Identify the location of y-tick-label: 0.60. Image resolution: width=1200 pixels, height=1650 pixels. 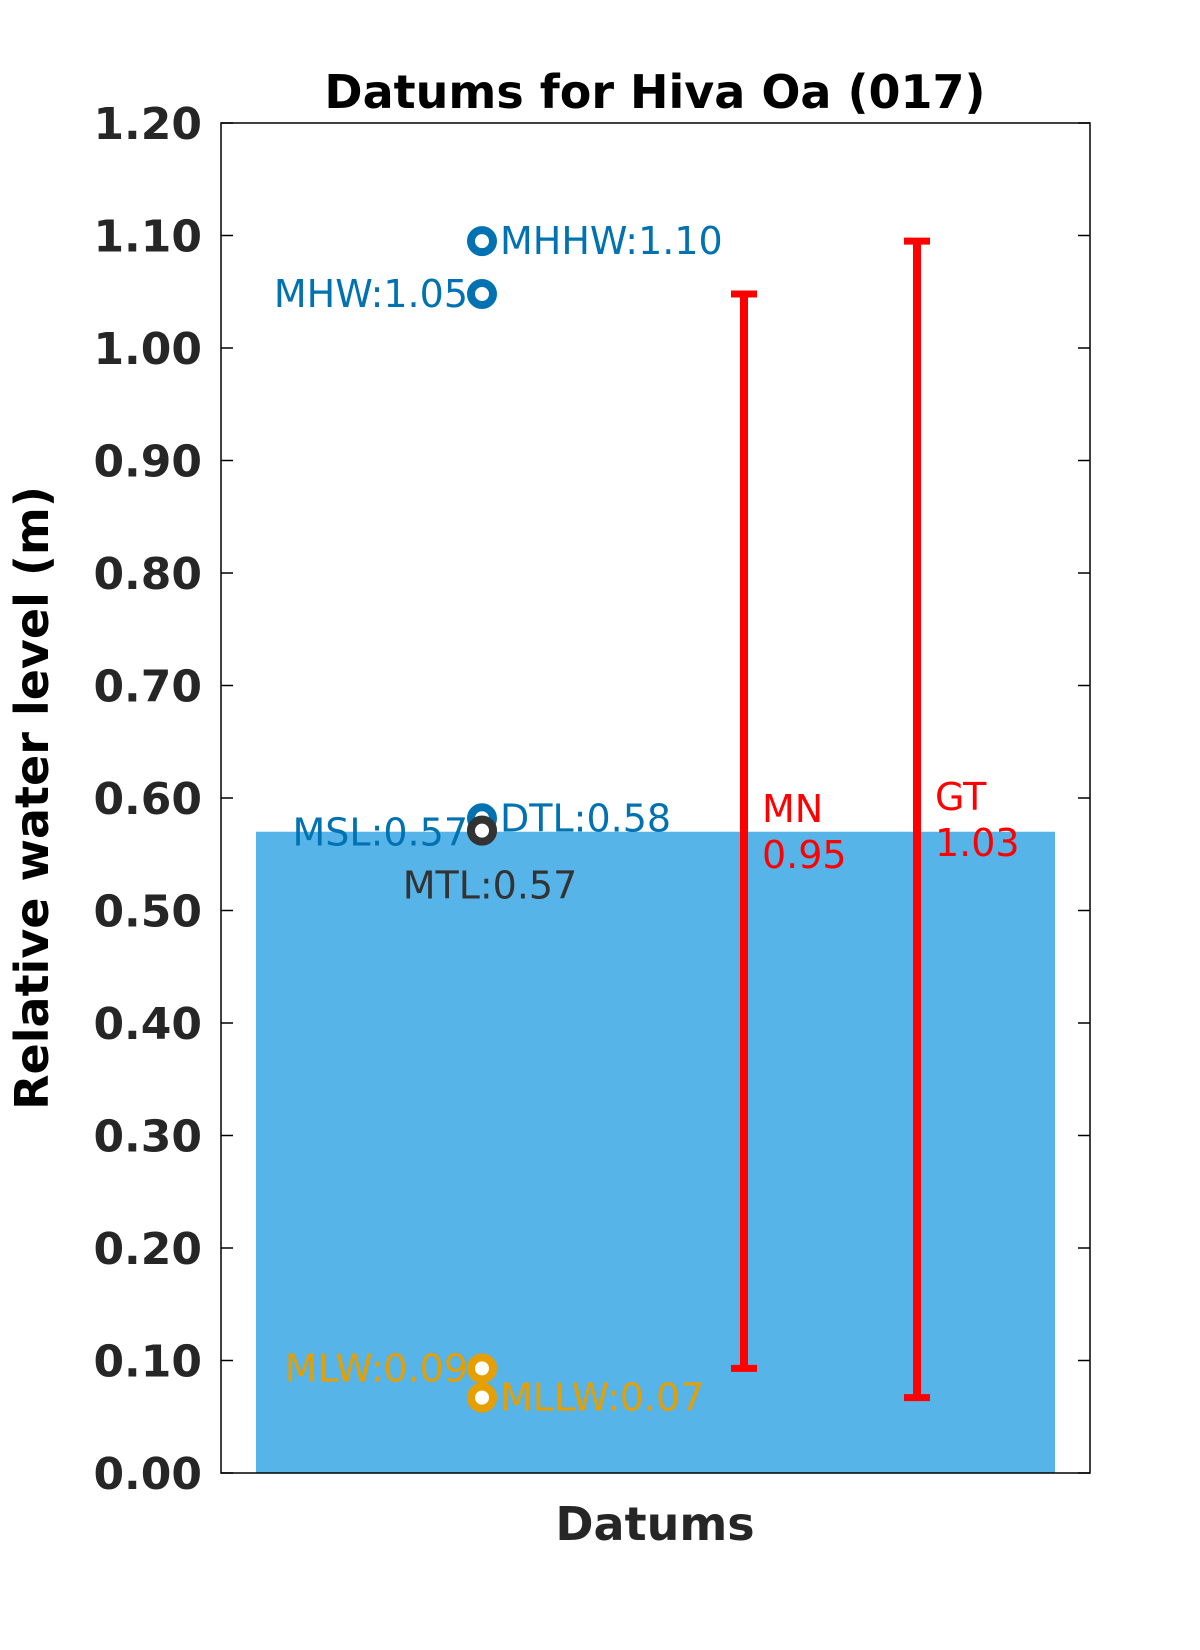
(147, 799).